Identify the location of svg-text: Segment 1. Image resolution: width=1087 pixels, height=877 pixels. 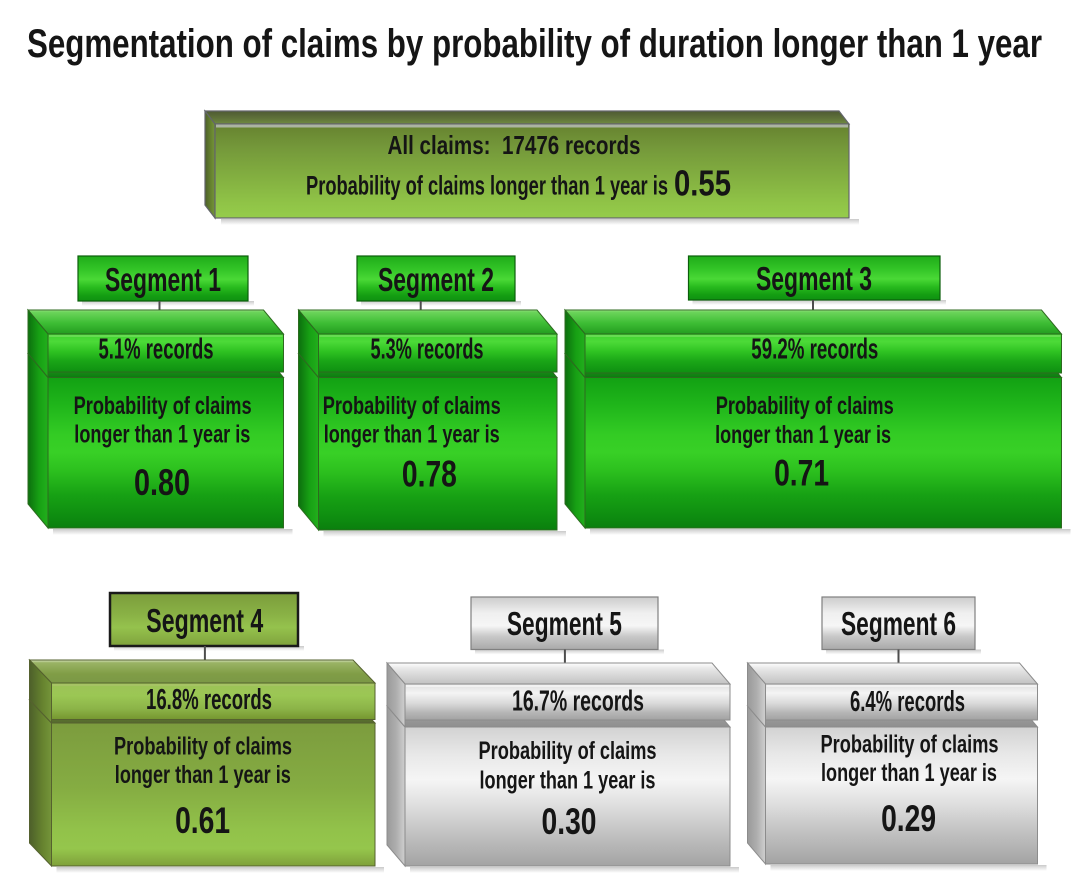
(163, 279).